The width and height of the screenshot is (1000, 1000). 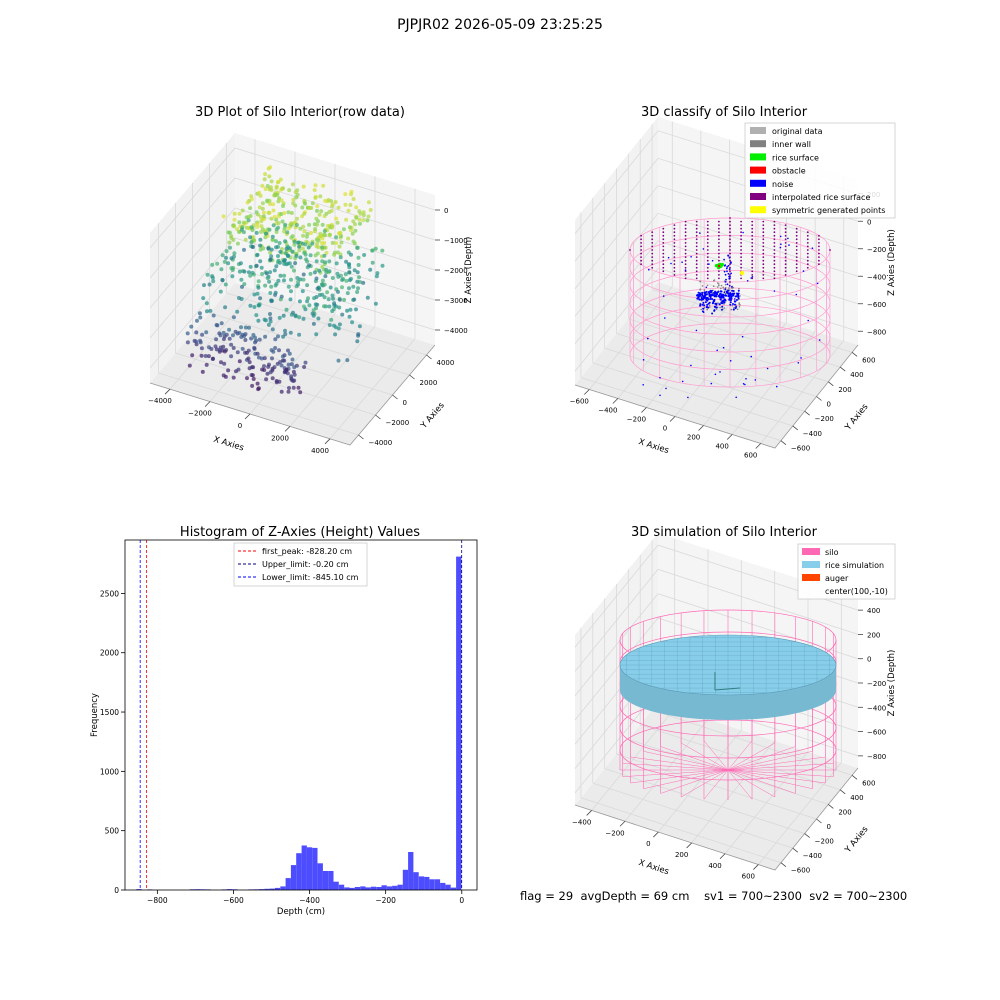 I want to click on cls-ytick-mark, so click(x=819, y=398).